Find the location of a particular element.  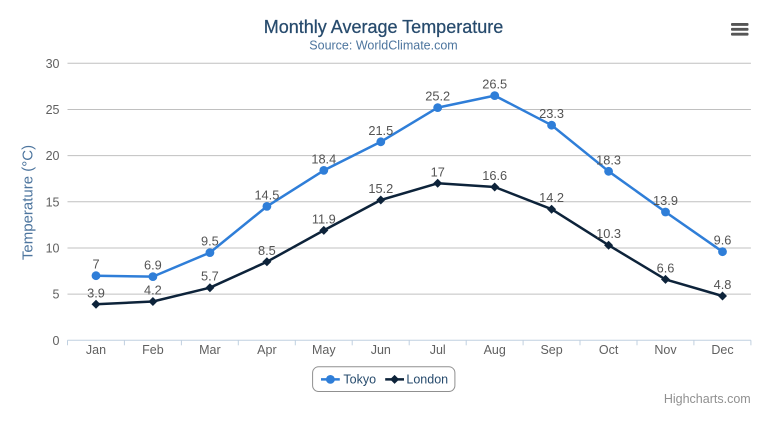

svg-text: Jun is located at coordinates (381, 350).